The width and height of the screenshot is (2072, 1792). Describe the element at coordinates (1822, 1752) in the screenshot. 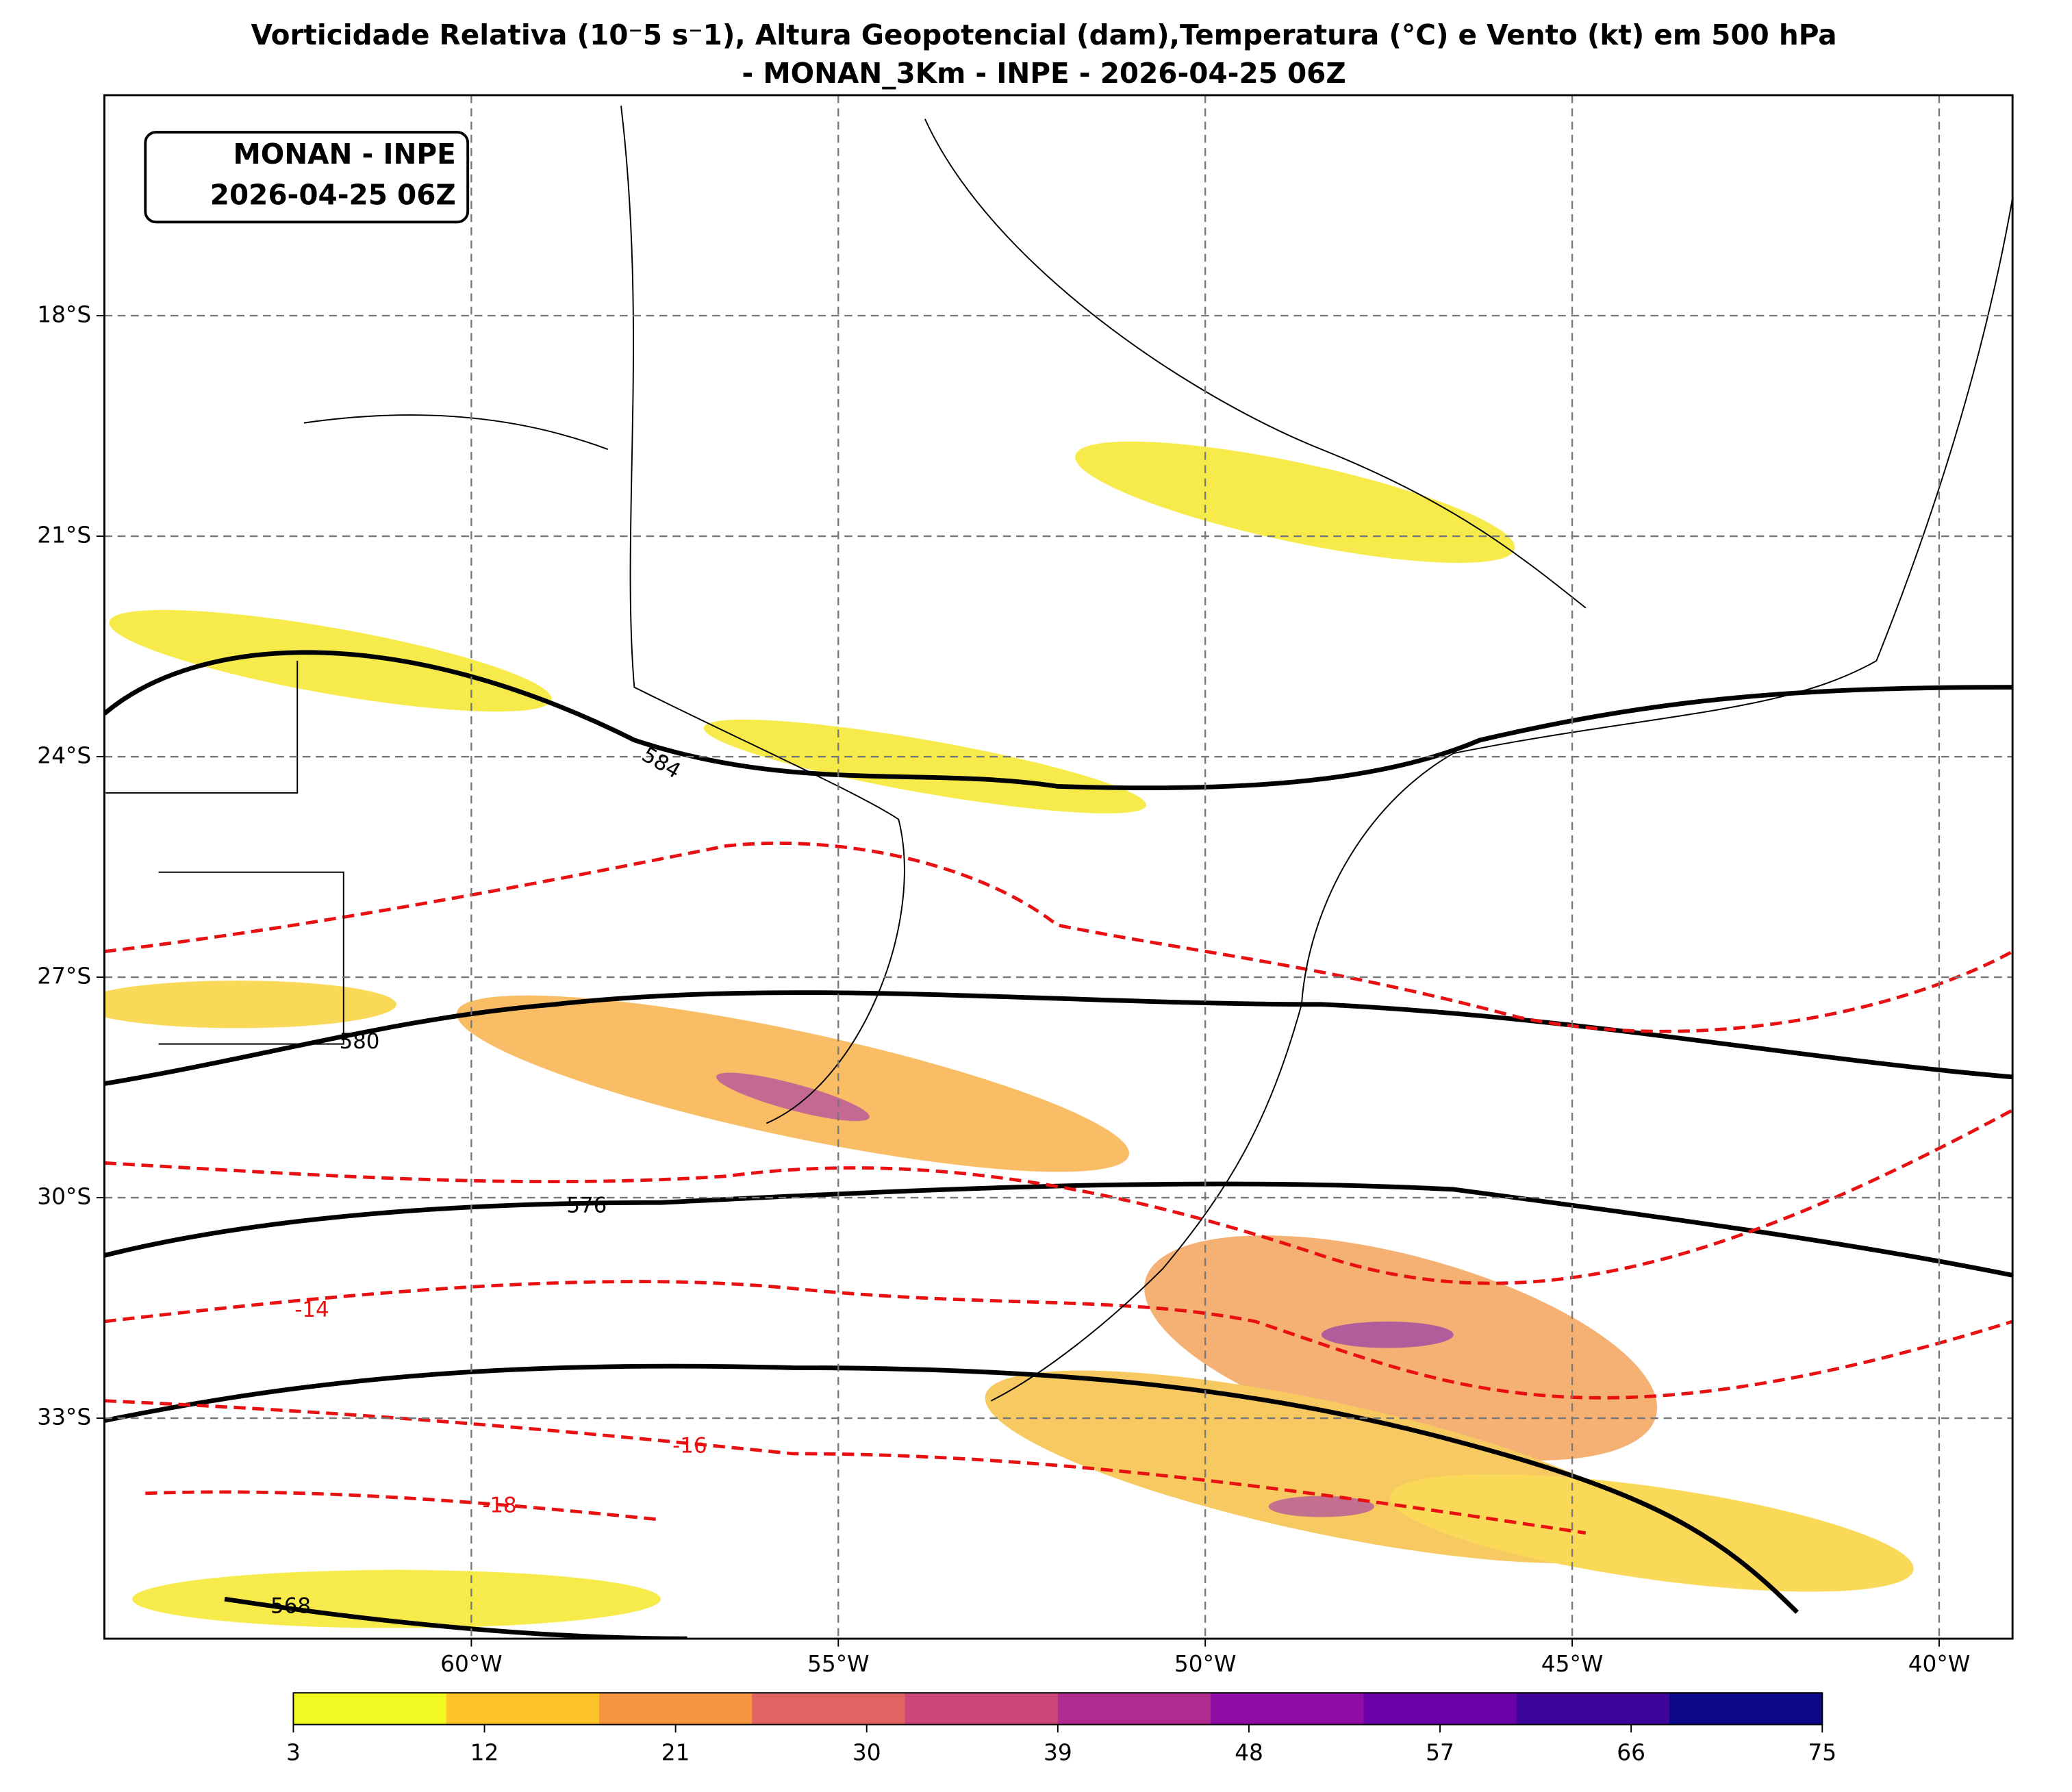

I see `colorbar-tick-label: 75` at that location.